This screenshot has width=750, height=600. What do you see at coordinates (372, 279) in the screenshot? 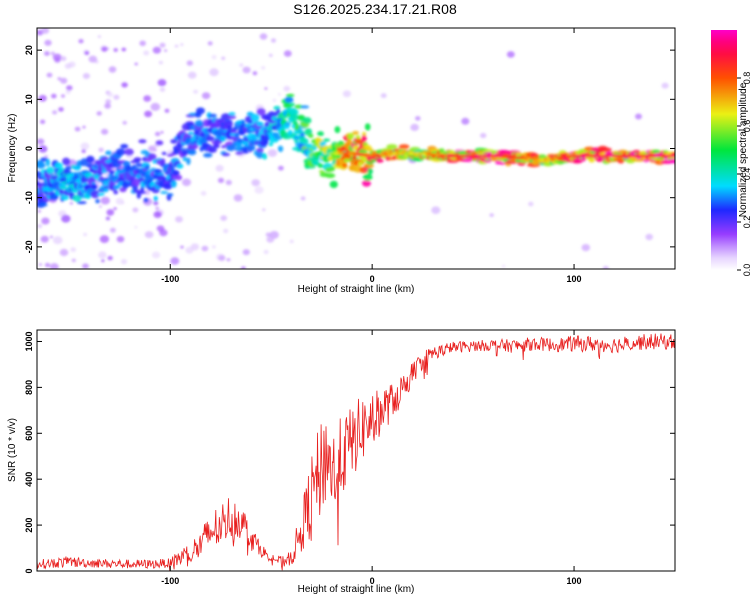
I see `spectrogram-x-tick-label: 0` at bounding box center [372, 279].